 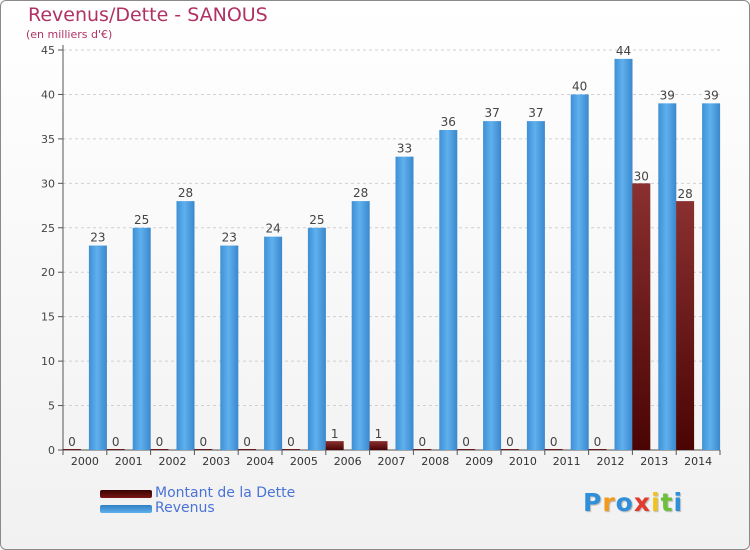 I want to click on data-label-revenus: 36, so click(x=448, y=122).